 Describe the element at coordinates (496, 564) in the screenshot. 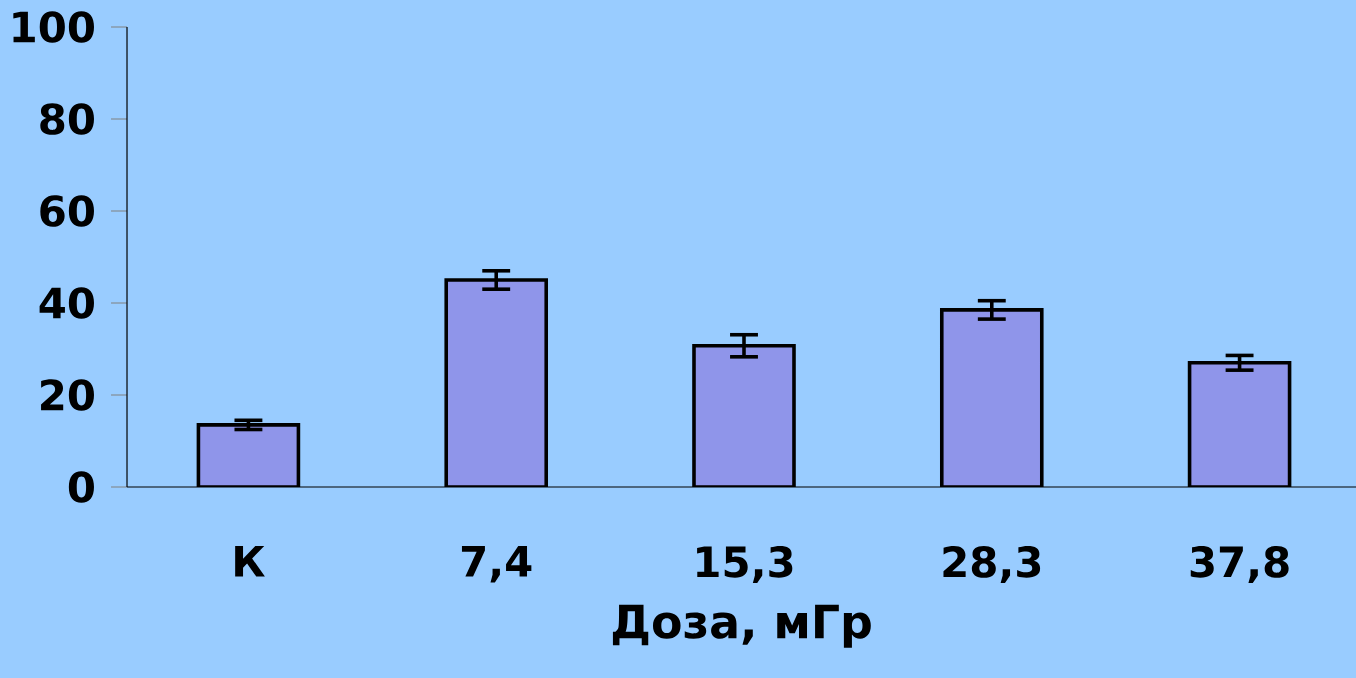

I see `x-tick-label: 7,4` at that location.